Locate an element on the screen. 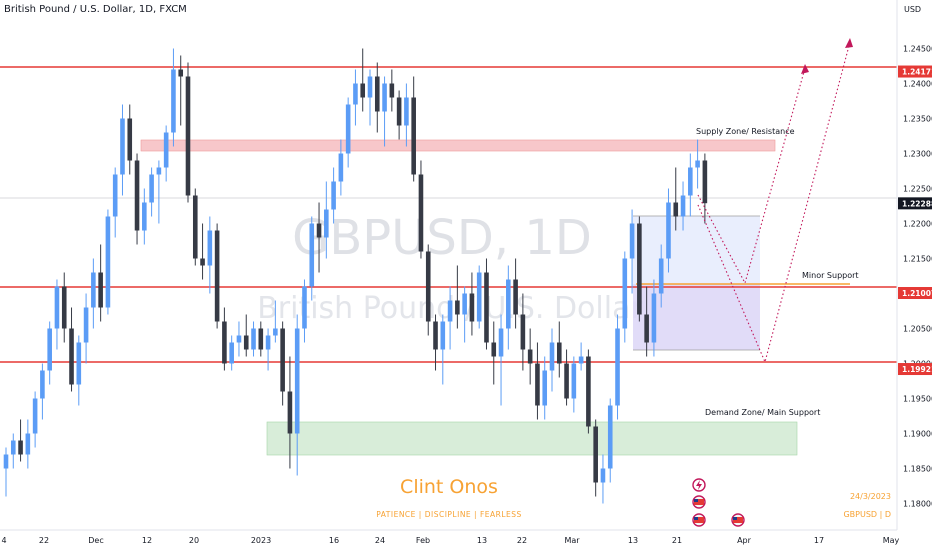 This screenshot has height=550, width=932. supply-zone is located at coordinates (458, 145).